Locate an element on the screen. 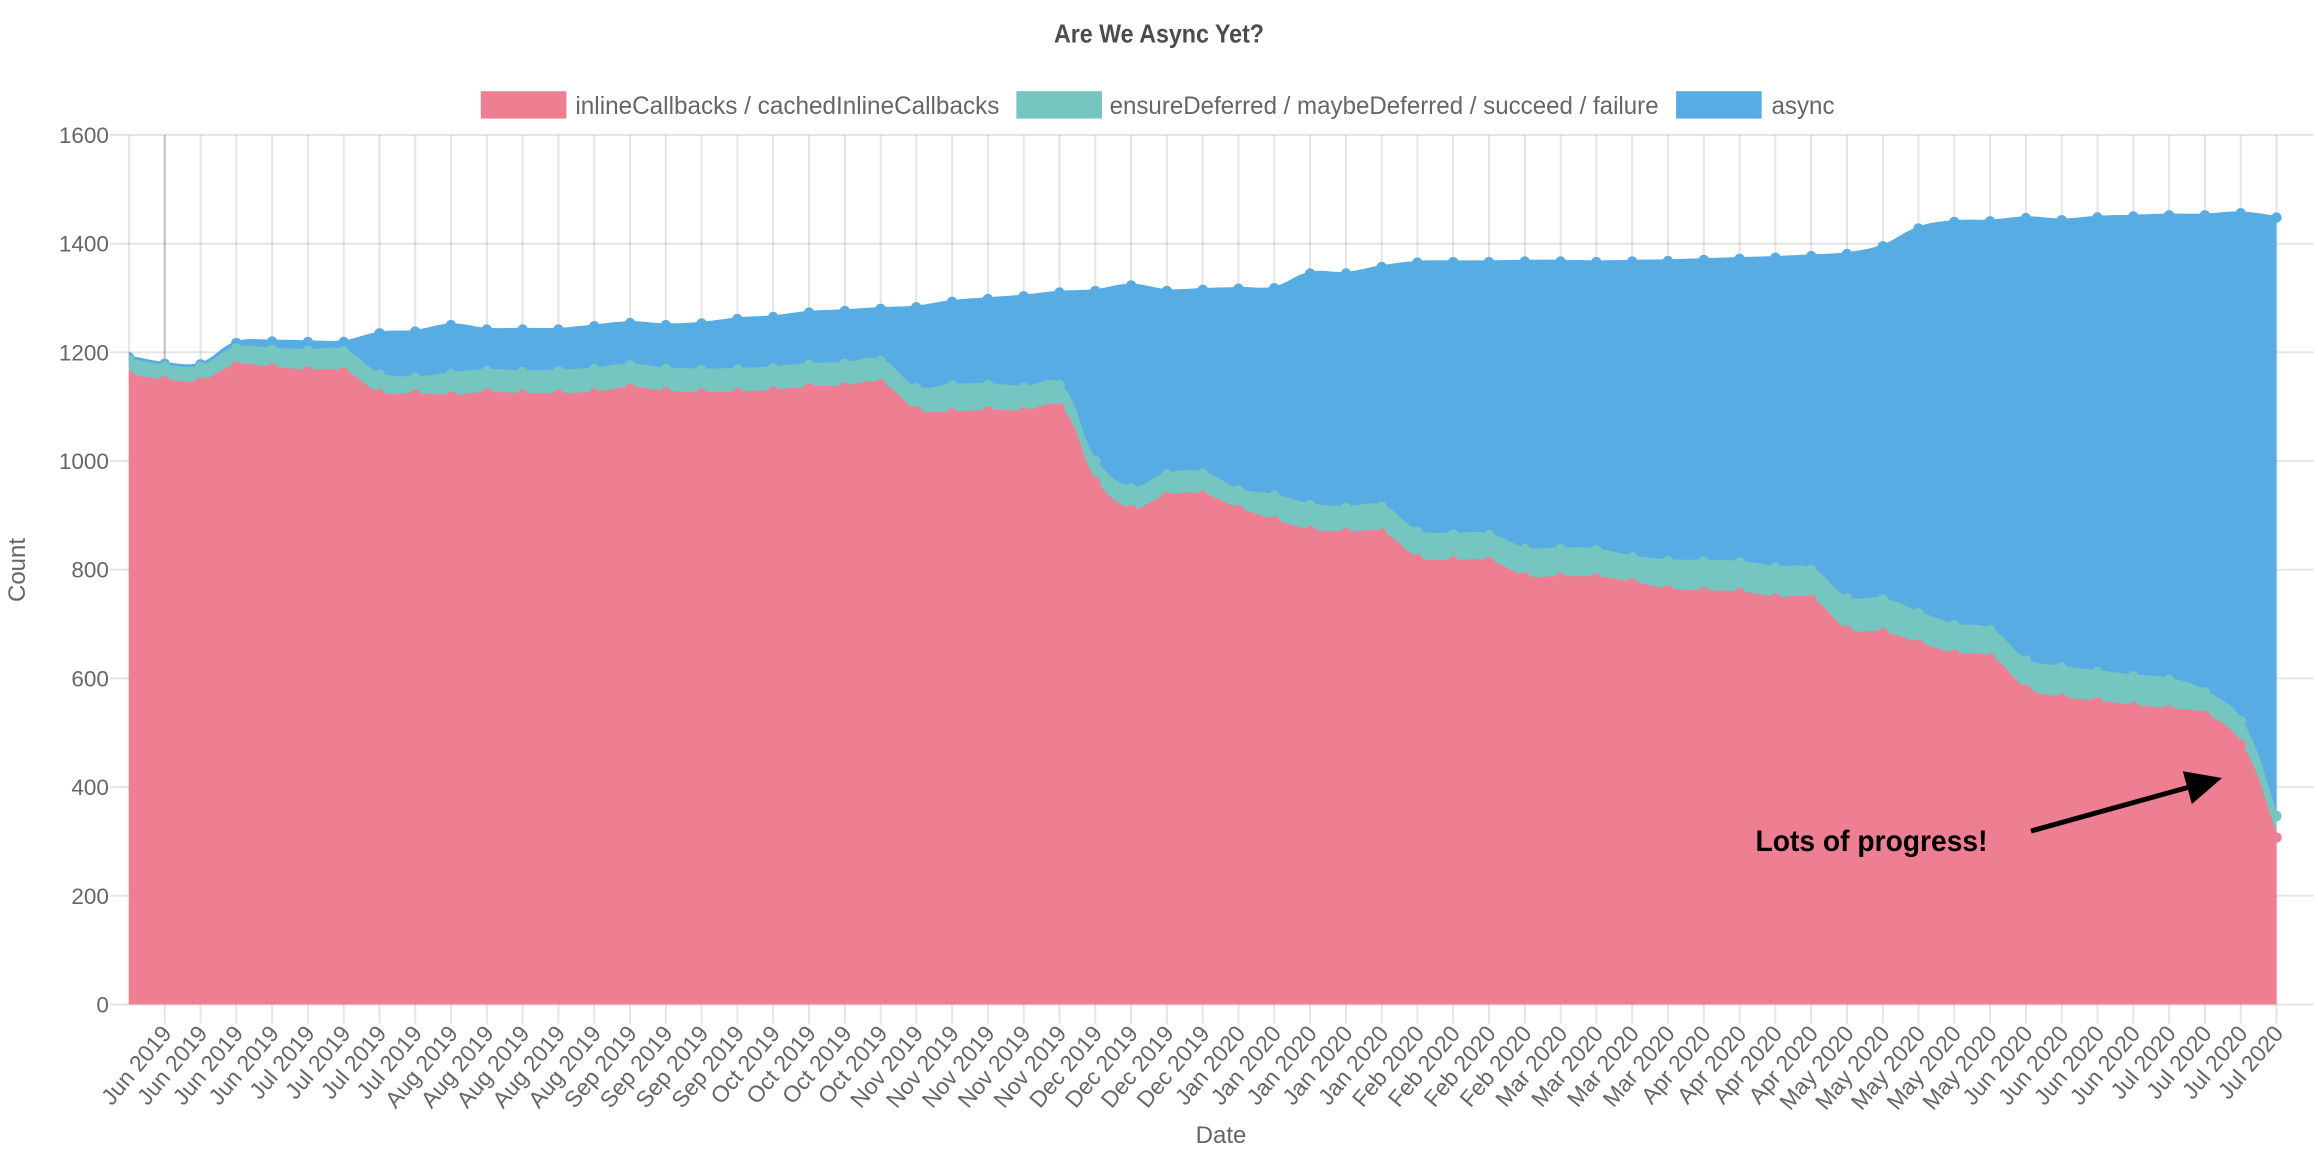 This screenshot has height=1163, width=2318. svg-text: Date is located at coordinates (1221, 1135).